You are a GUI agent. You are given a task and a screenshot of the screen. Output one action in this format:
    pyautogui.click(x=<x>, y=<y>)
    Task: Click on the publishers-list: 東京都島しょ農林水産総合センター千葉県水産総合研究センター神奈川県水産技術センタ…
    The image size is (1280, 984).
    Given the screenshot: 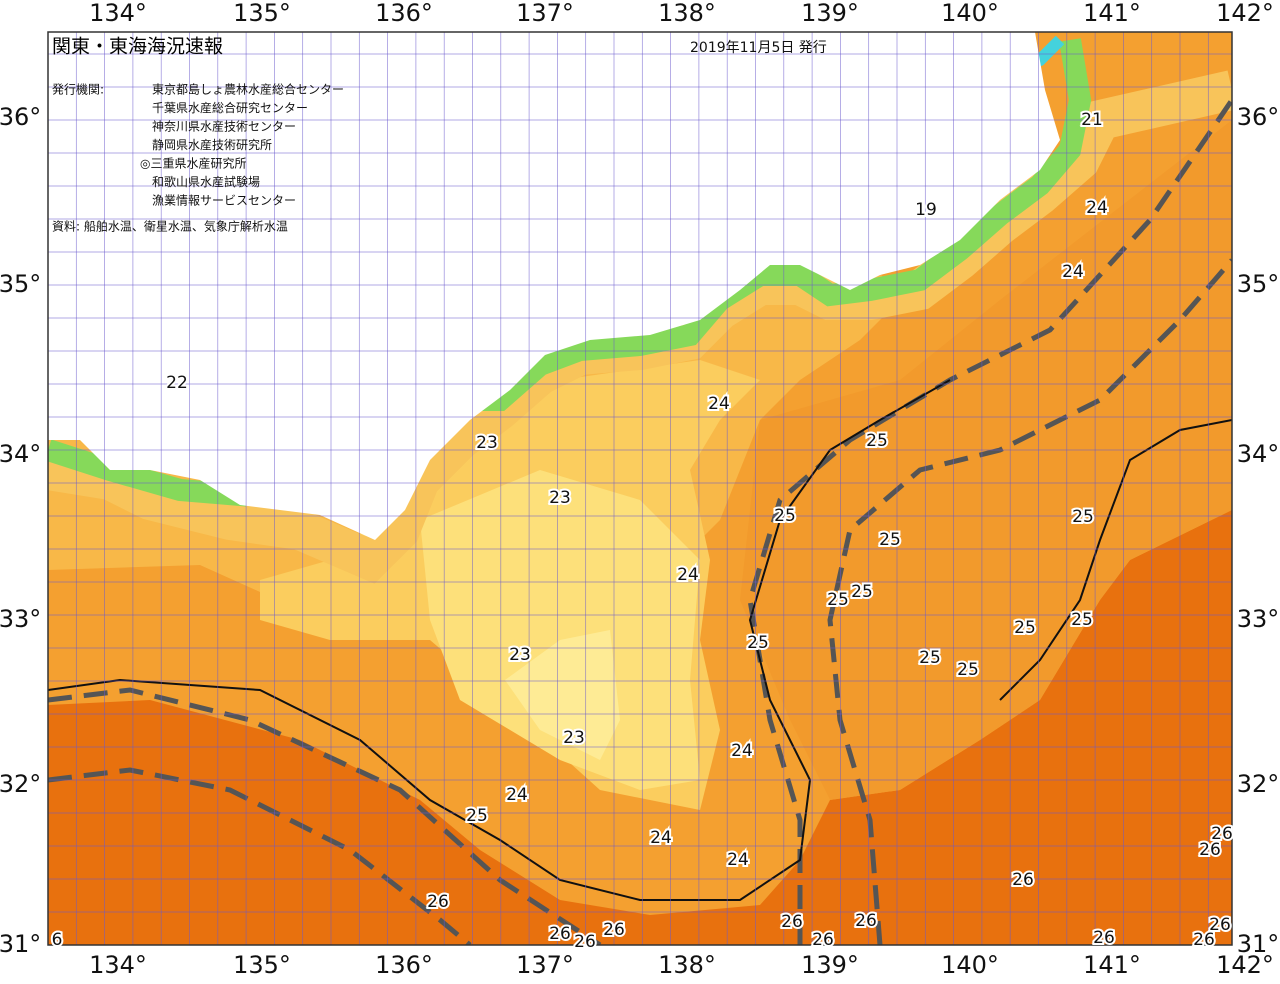 What is the action you would take?
    pyautogui.click(x=242, y=145)
    